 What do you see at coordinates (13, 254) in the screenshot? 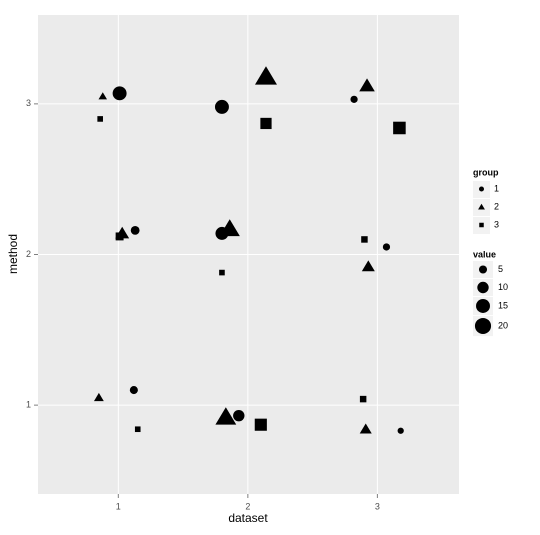
I see `y-axis-label: method` at bounding box center [13, 254].